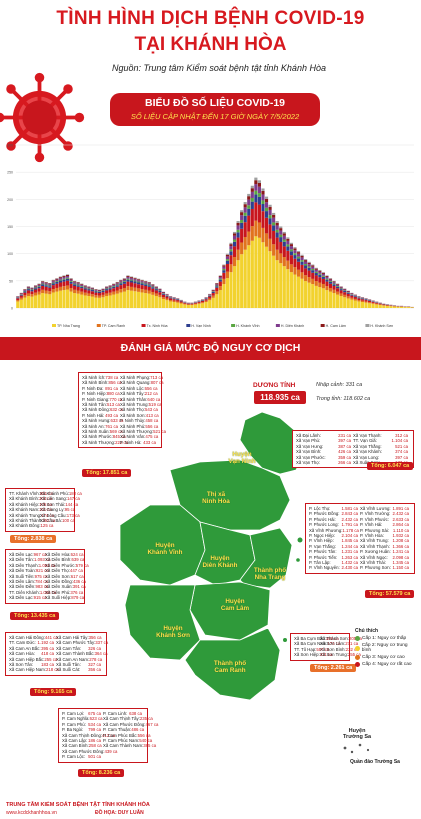 The image size is (421, 819). I want to click on commune-name: Xã Ninh Hưng:, so click(96, 421).